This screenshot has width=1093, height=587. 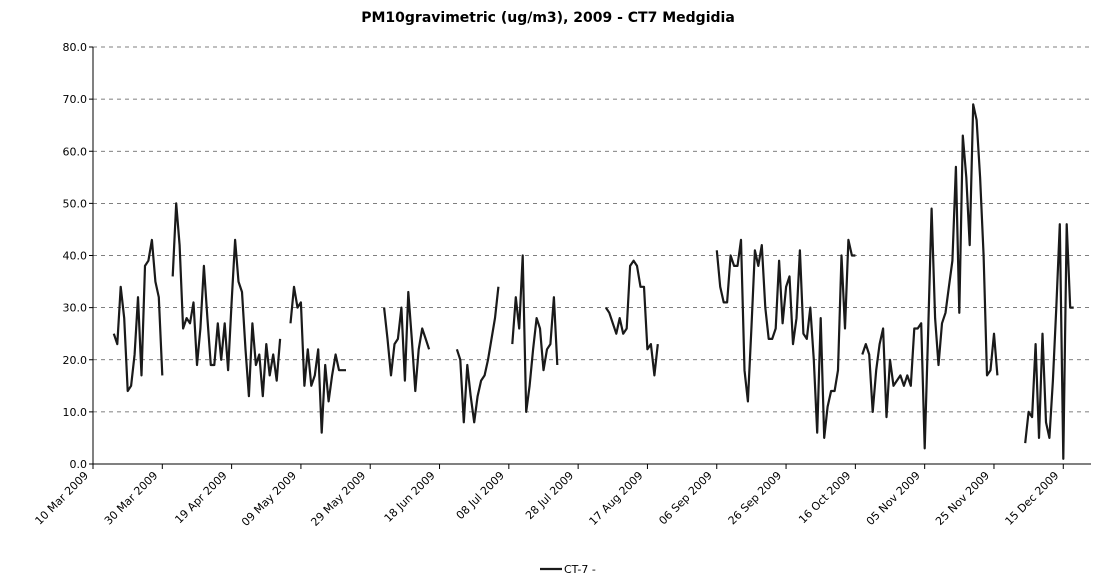 What do you see at coordinates (75, 360) in the screenshot?
I see `y-tick-label: 20.0` at bounding box center [75, 360].